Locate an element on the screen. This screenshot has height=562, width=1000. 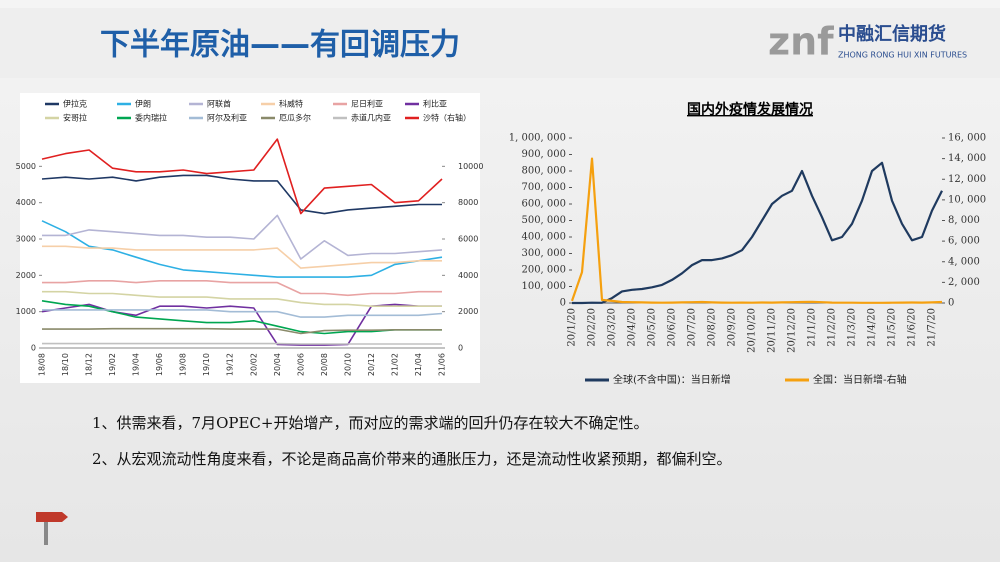
y2-tick-label: 8, 000 is located at coordinates (964, 220).